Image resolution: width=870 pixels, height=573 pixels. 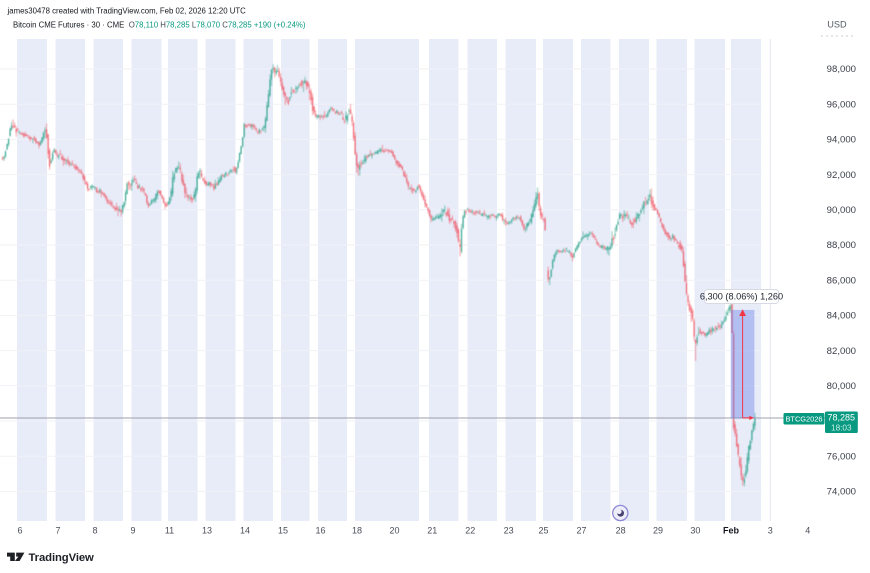 What do you see at coordinates (695, 531) in the screenshot?
I see `svg-text: 30` at bounding box center [695, 531].